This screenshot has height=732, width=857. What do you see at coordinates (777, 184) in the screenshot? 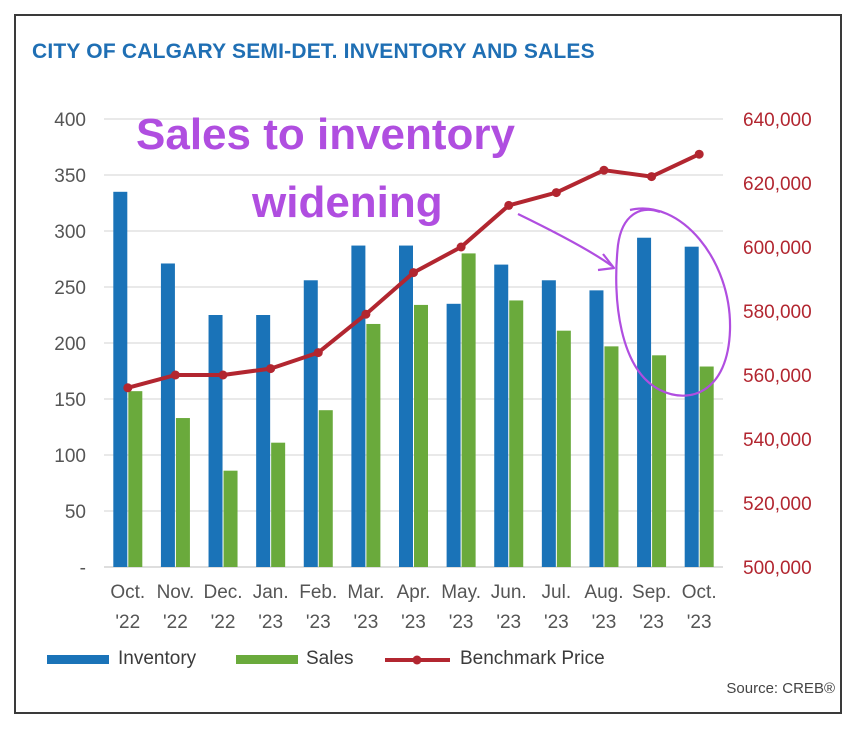
I see `y-right-tick-label: 620,000` at bounding box center [777, 184].